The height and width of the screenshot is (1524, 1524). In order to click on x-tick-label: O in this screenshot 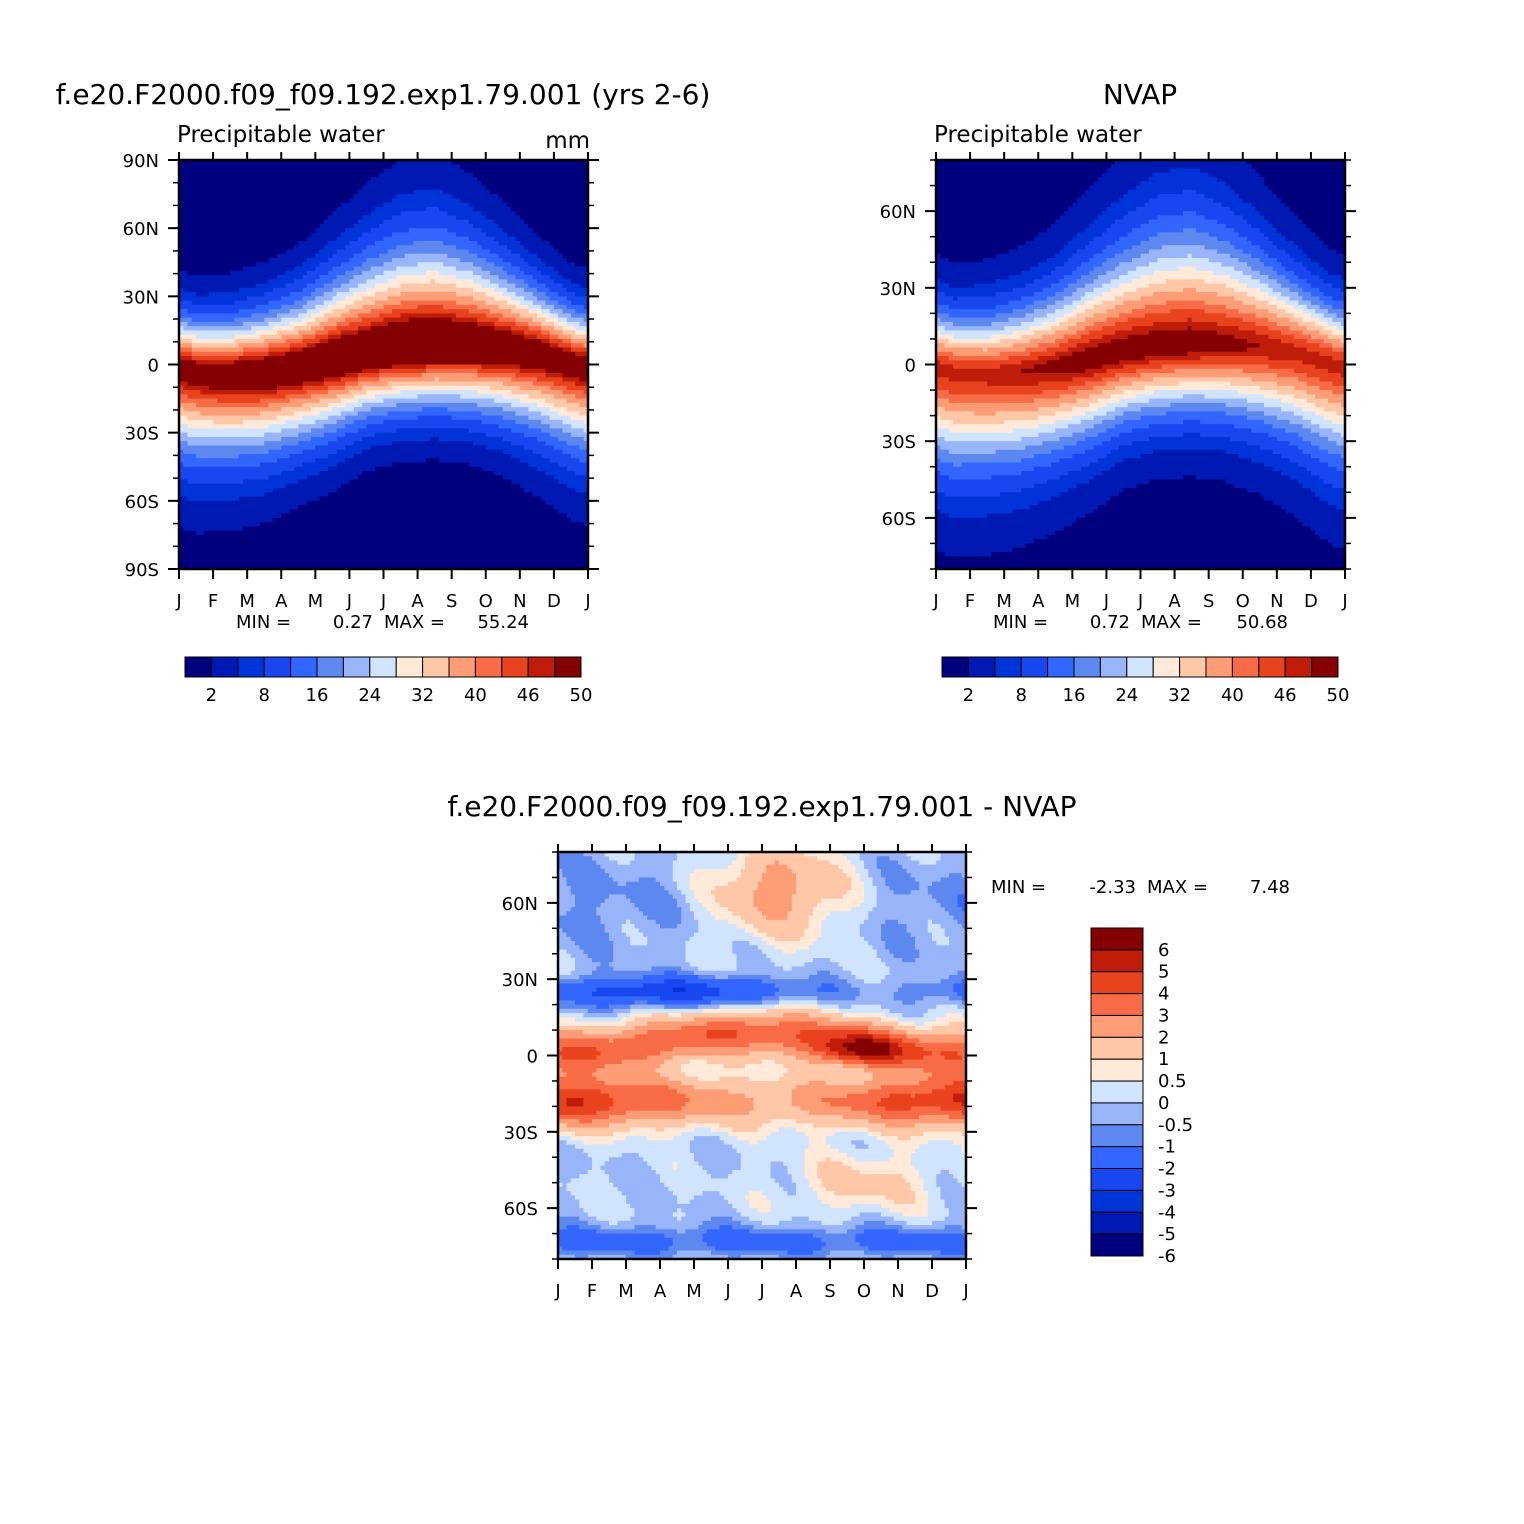, I will do `click(1243, 601)`.